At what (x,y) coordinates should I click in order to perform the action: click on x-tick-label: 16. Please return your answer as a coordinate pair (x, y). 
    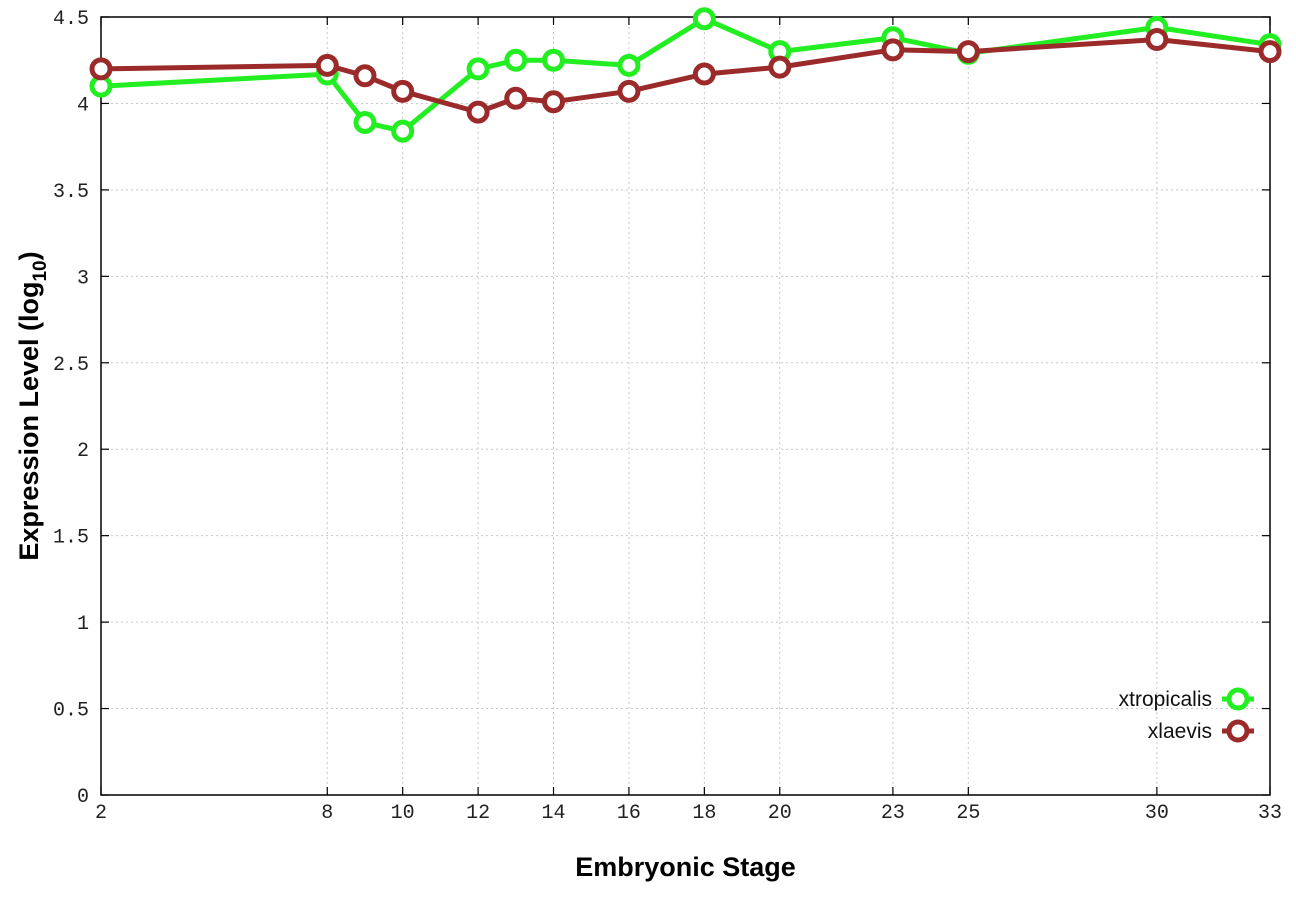
    Looking at the image, I should click on (629, 813).